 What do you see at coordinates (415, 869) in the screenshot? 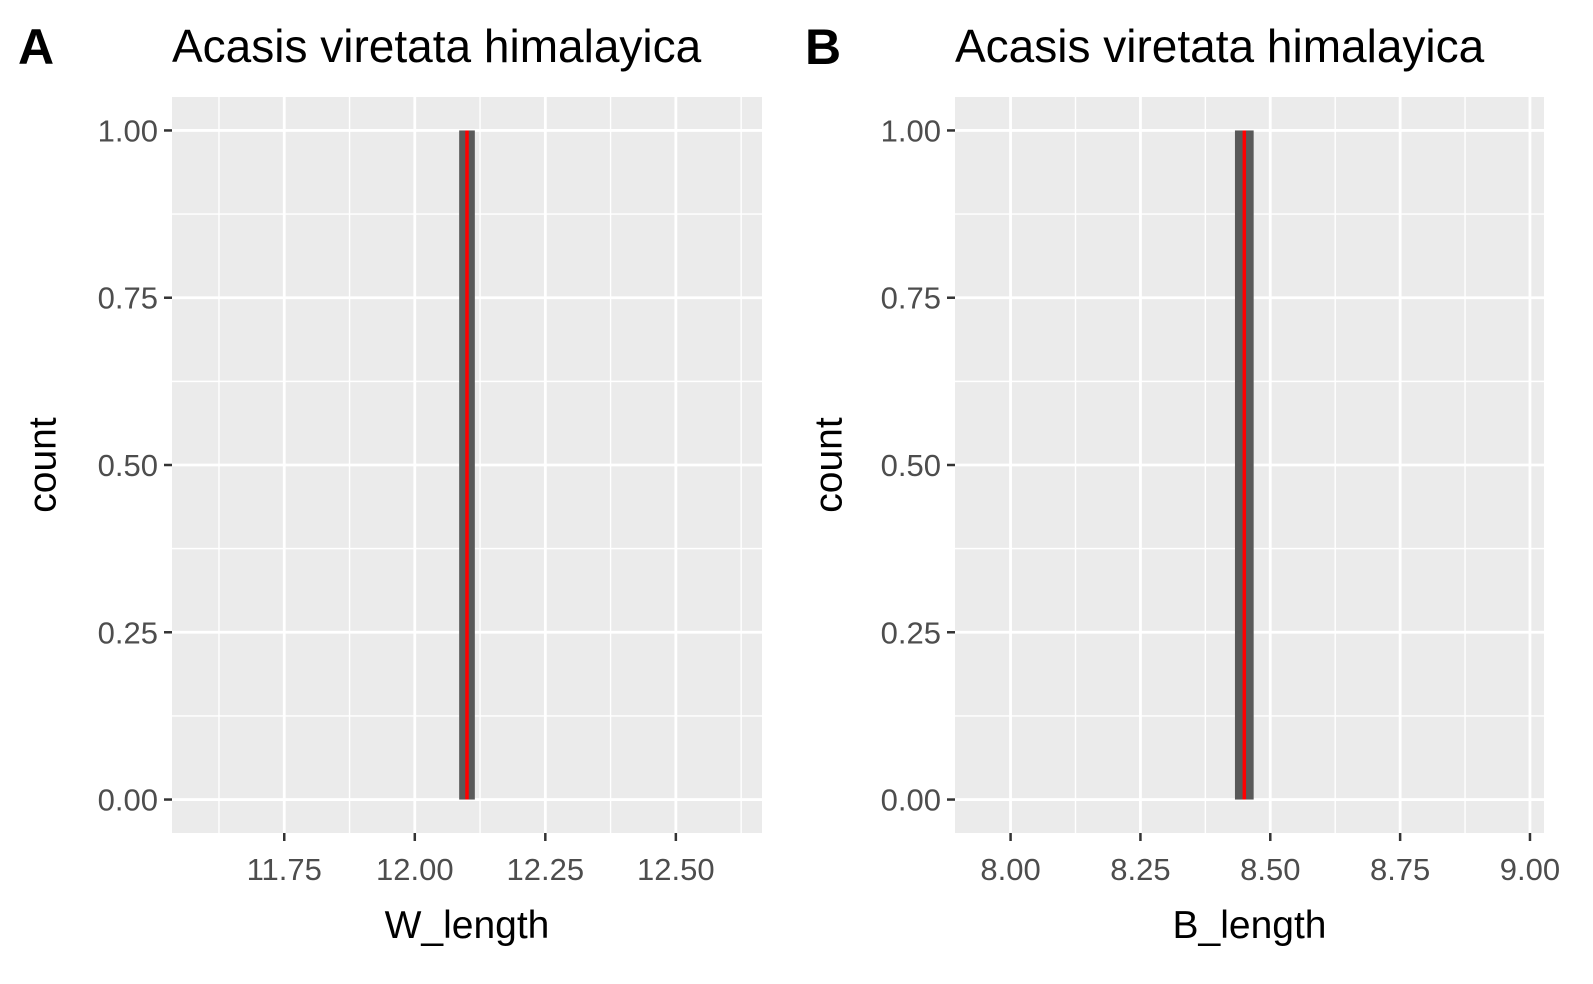
I see `x-tick-label: 12.00` at bounding box center [415, 869].